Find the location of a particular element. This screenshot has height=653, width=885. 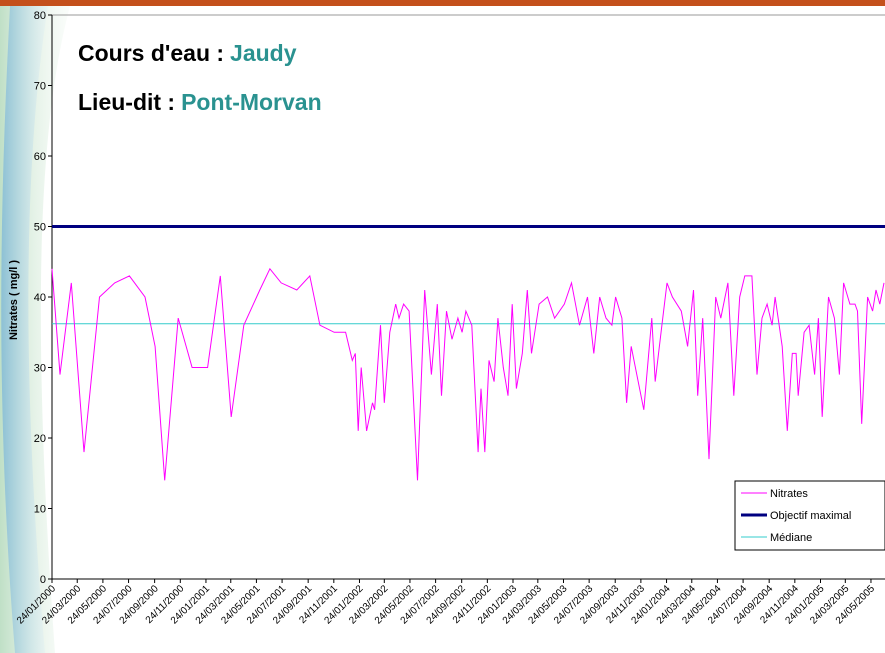

legend-label: Médiane is located at coordinates (791, 538).